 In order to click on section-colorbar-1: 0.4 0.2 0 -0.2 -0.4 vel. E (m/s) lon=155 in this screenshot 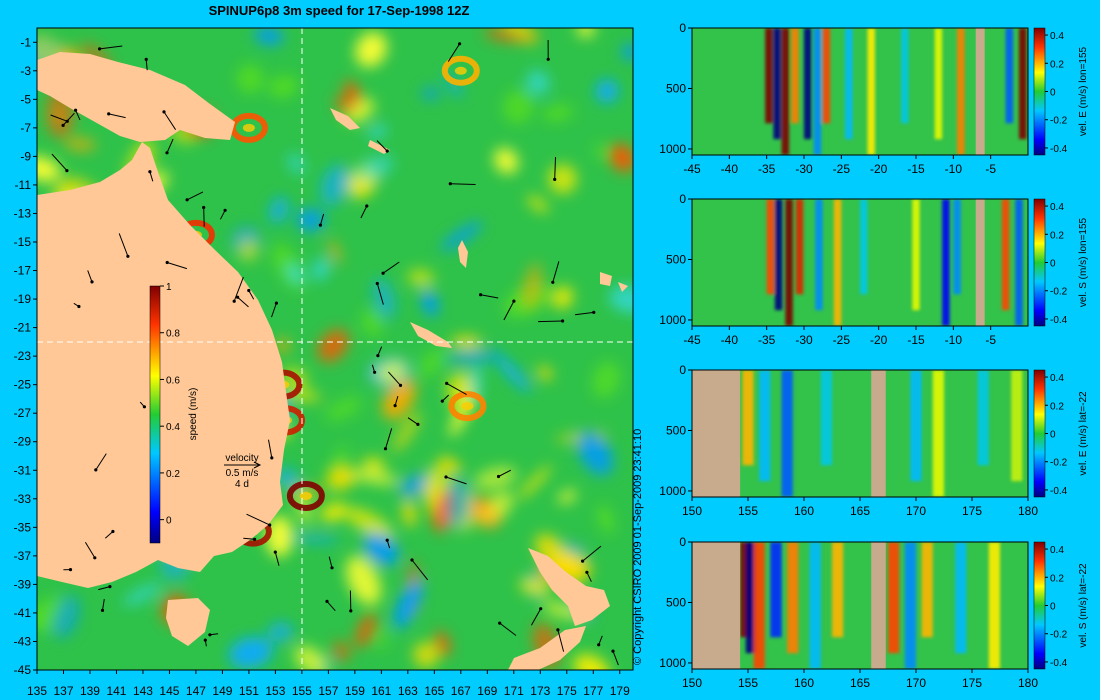, I will do `click(1061, 91)`.